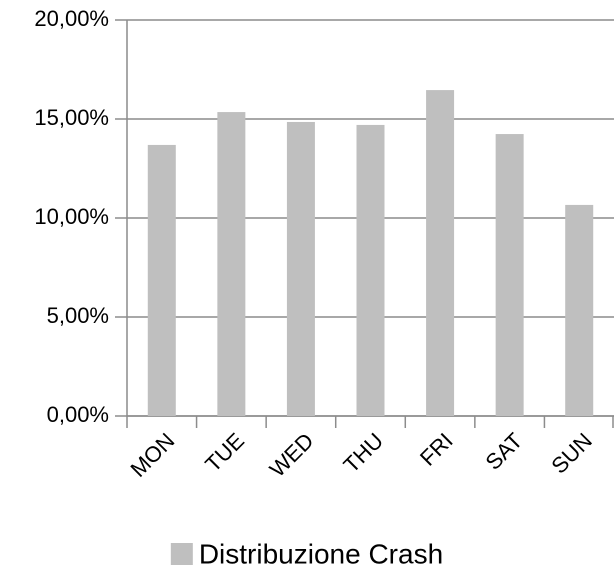 This screenshot has width=614, height=582. Describe the element at coordinates (71, 18) in the screenshot. I see `y-tick-label: 20,00%` at that location.